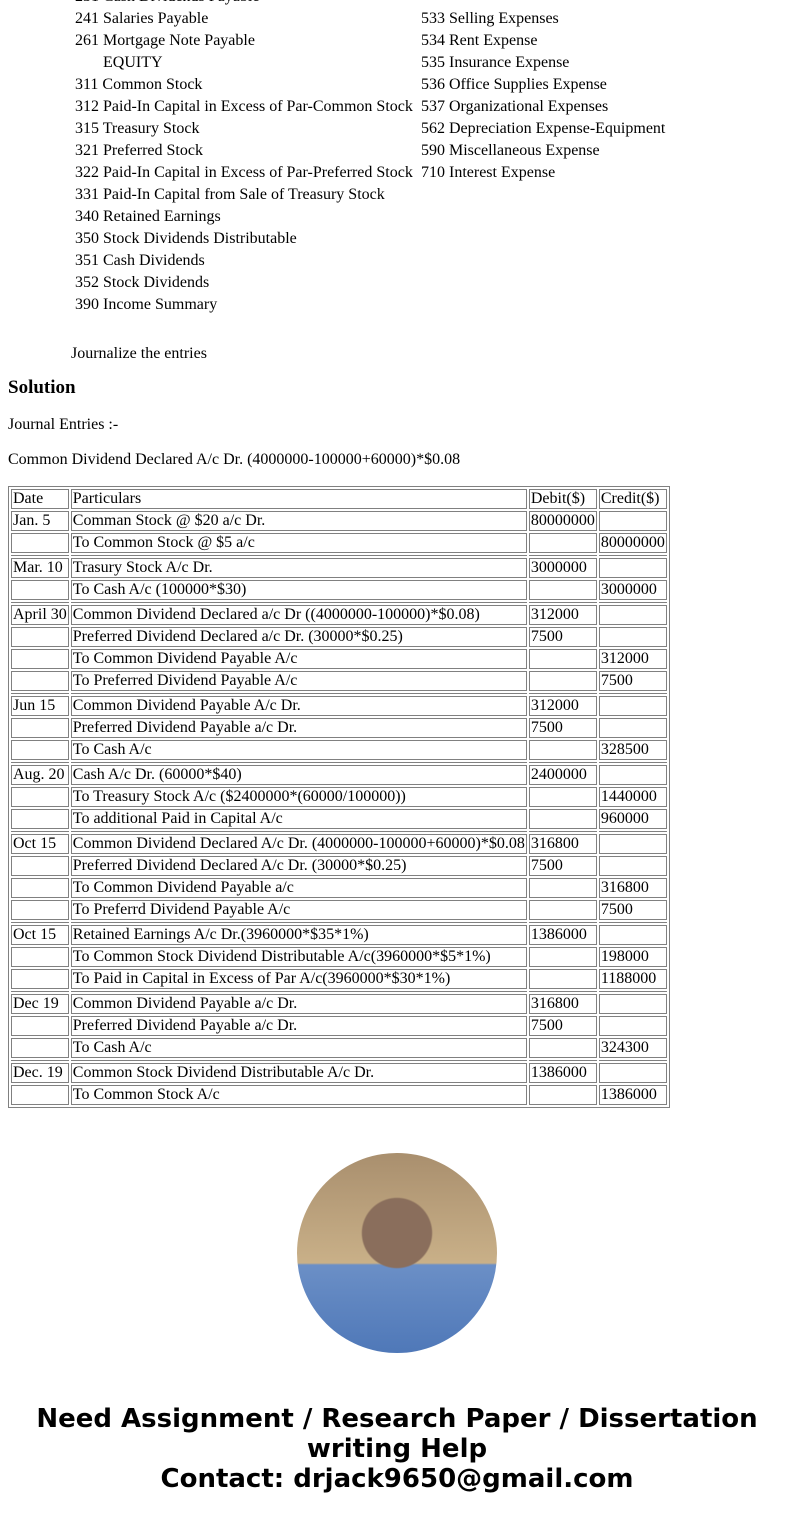 The height and width of the screenshot is (1523, 794). I want to click on debit-cell: 2400000, so click(562, 775).